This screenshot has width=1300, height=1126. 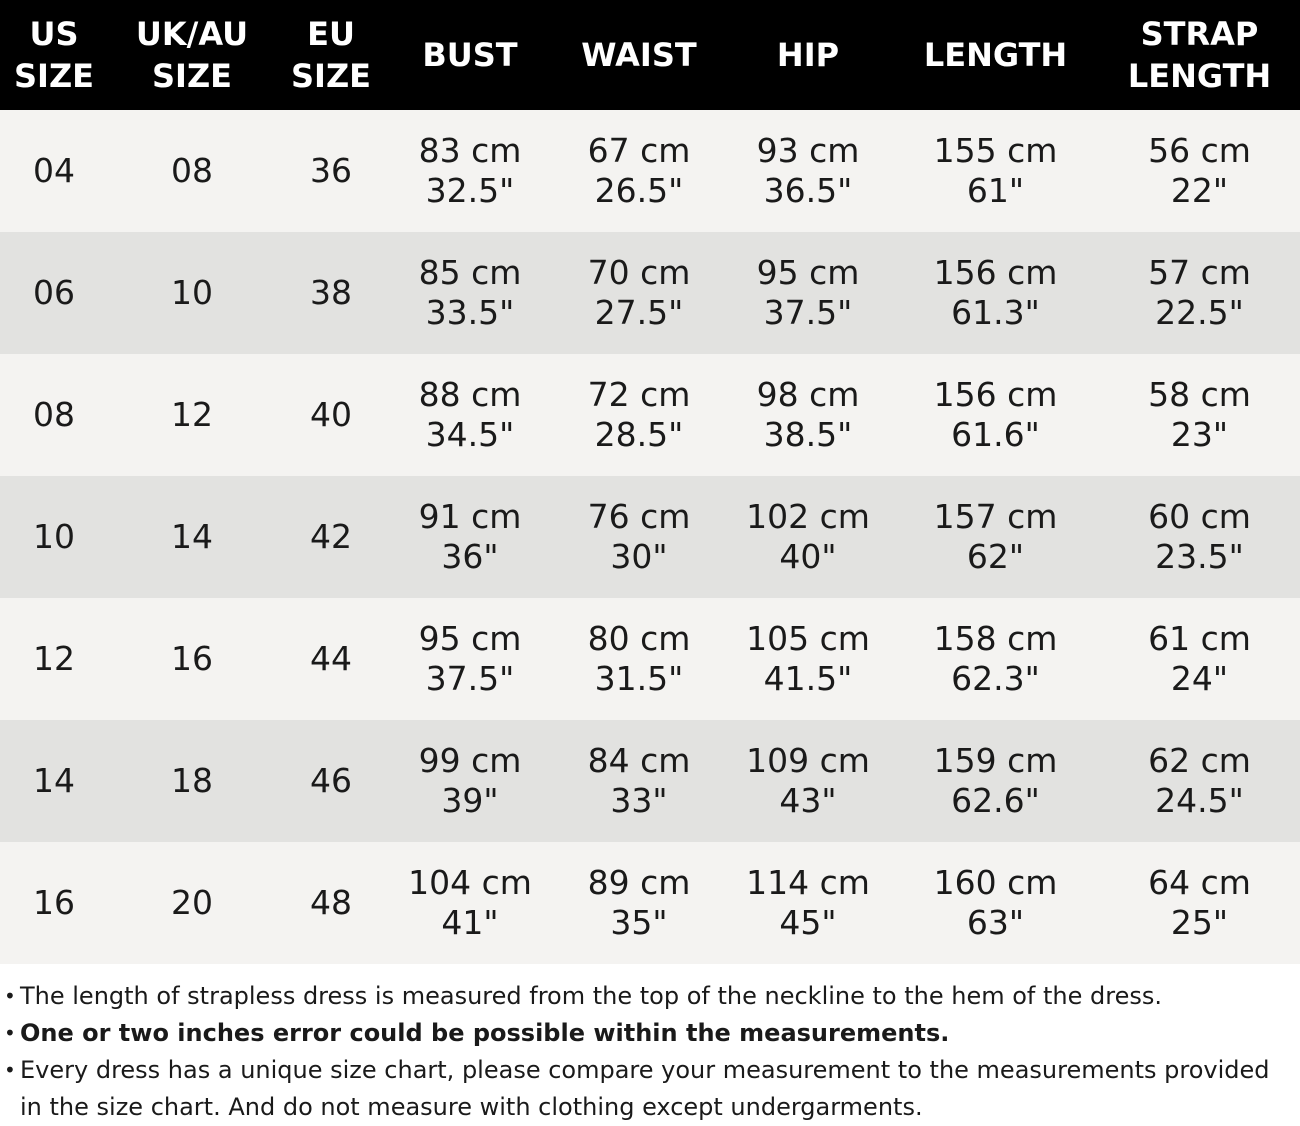 I want to click on cell-cm: 67 cm, so click(x=639, y=150).